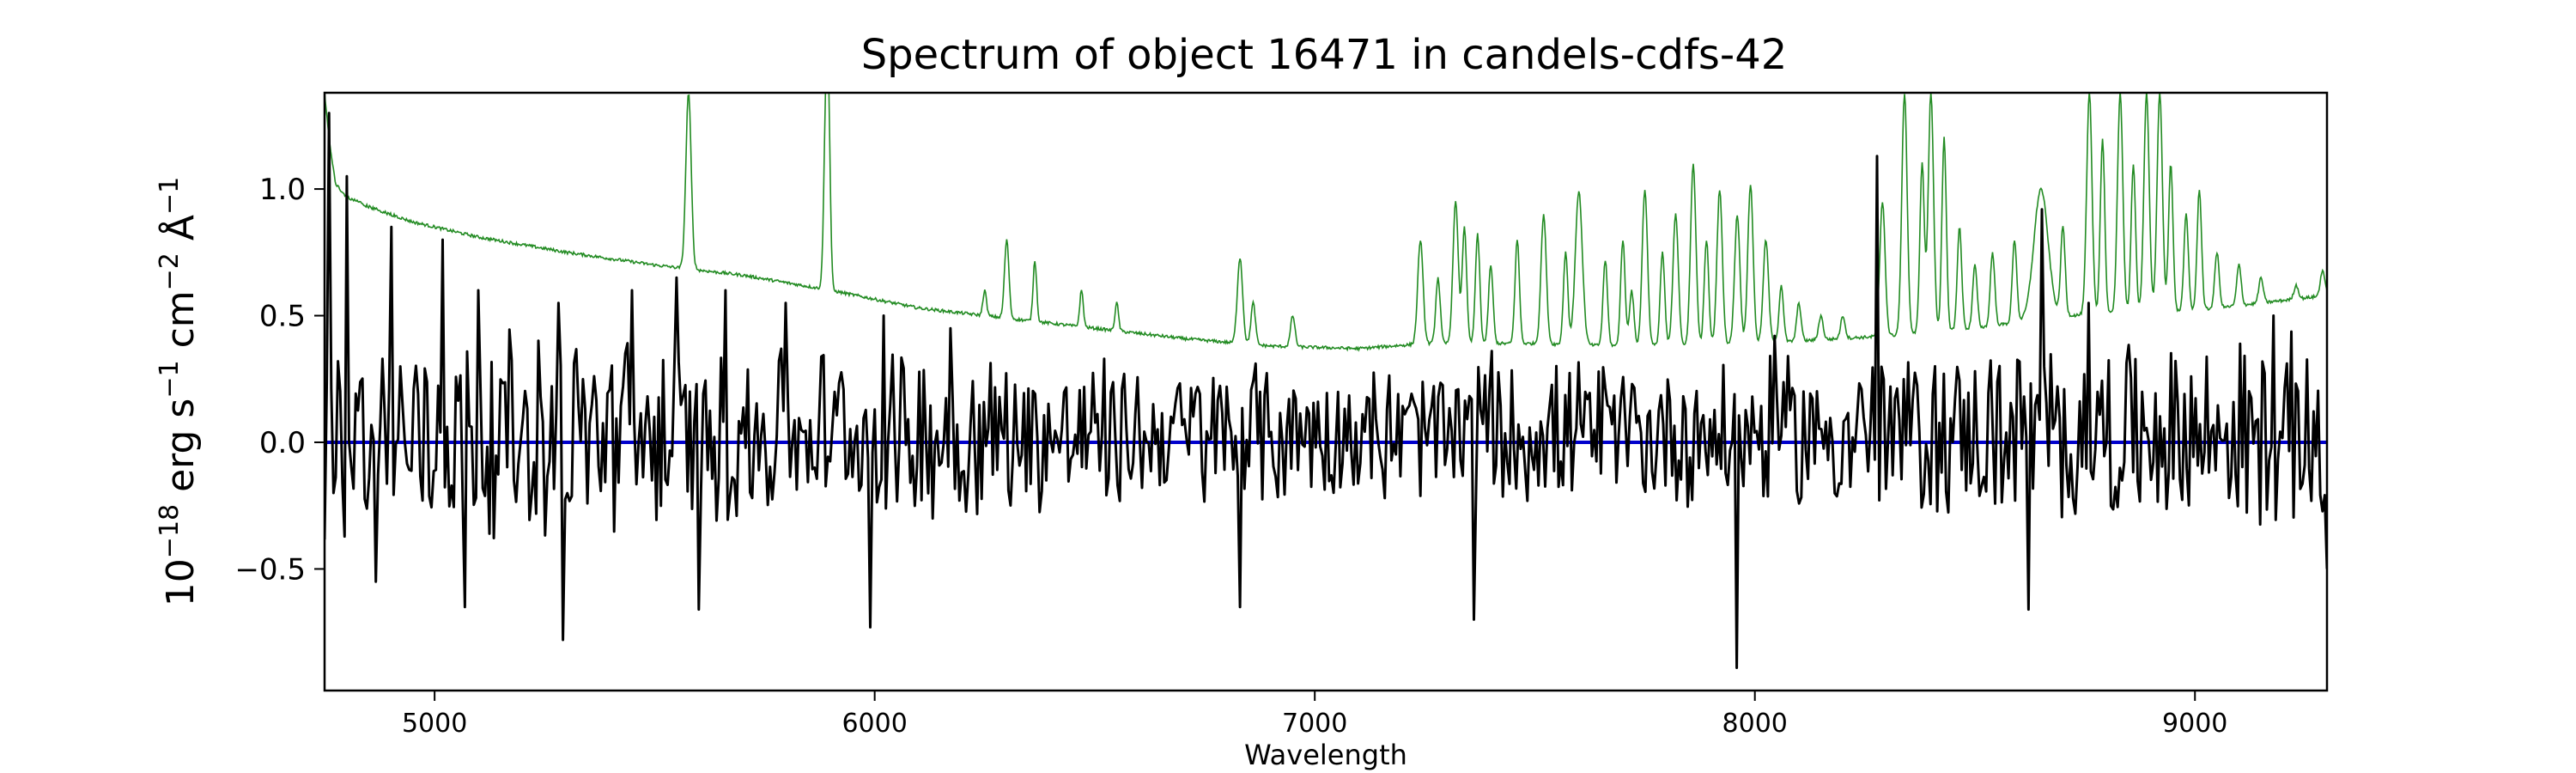 The height and width of the screenshot is (773, 2576). I want to click on y-tick-label: 1.0, so click(282, 190).